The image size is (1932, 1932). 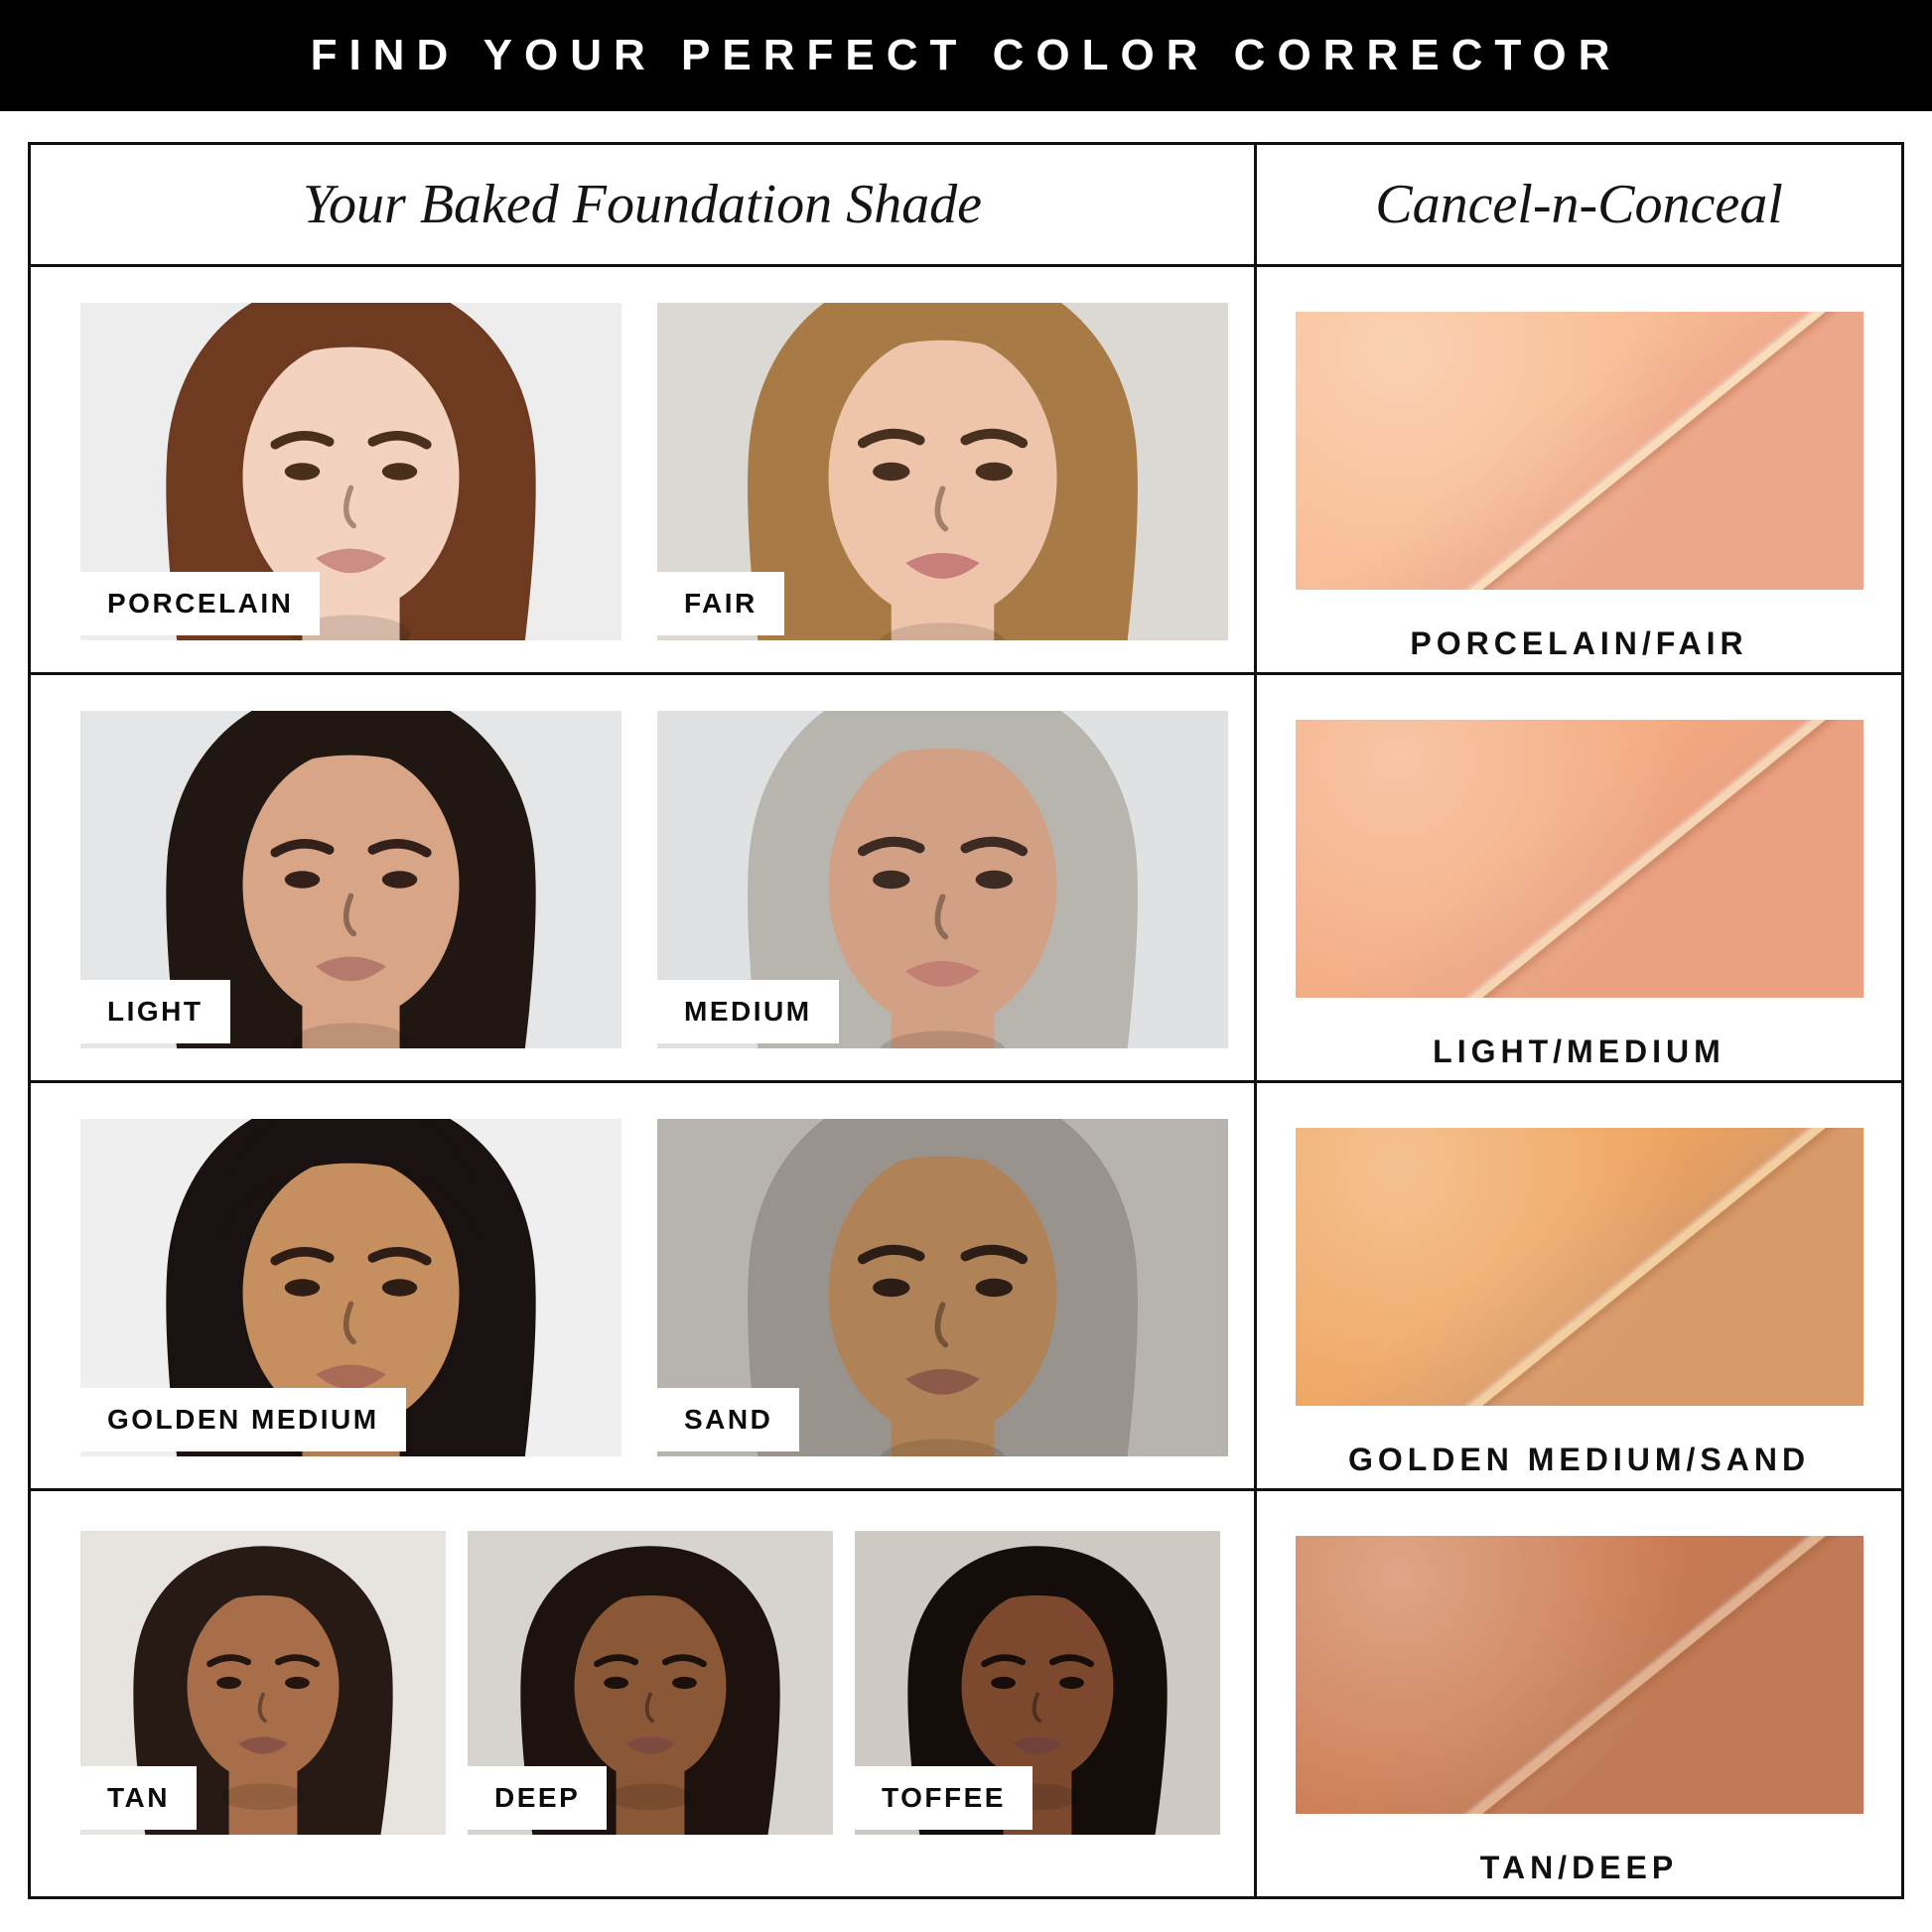 I want to click on shade-label-chip: LIGHT, so click(x=155, y=1012).